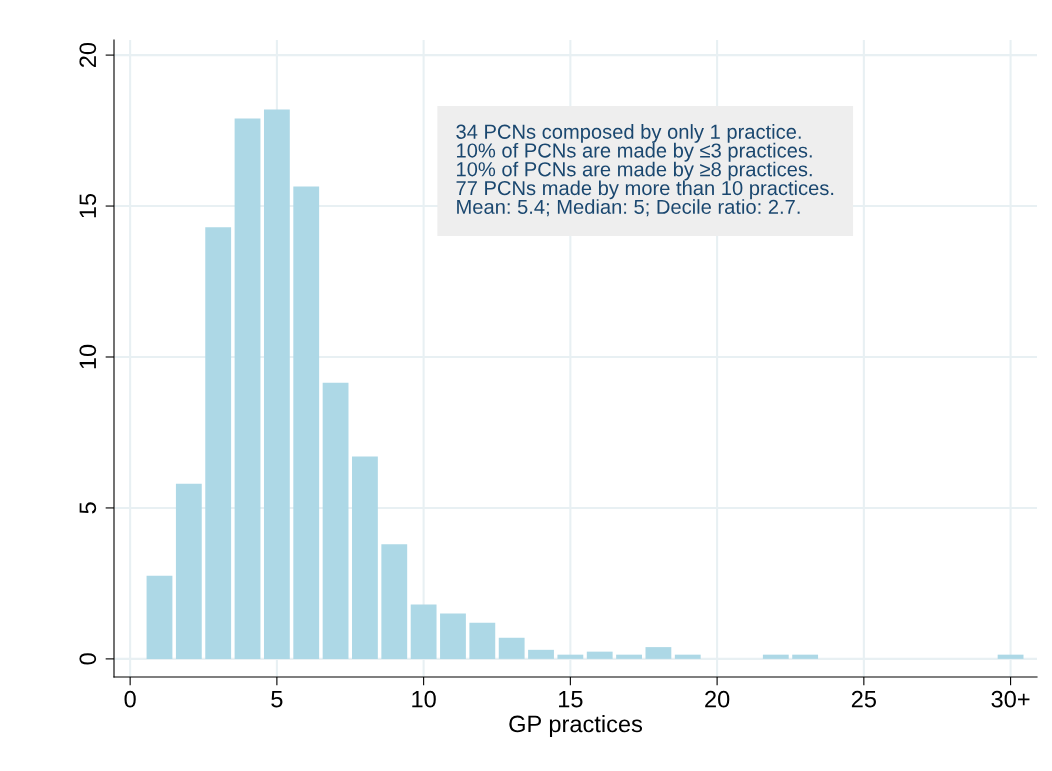 This screenshot has height=771, width=1052. Describe the element at coordinates (424, 699) in the screenshot. I see `x-tick-label: 10` at that location.